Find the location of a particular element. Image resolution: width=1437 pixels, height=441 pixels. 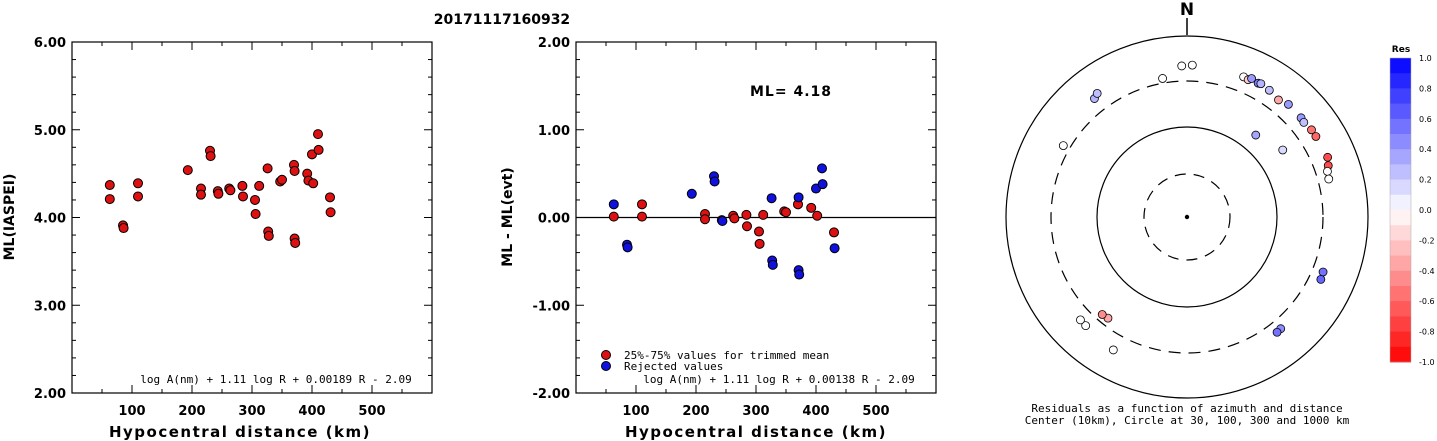

legend-marker-rejected is located at coordinates (606, 366).